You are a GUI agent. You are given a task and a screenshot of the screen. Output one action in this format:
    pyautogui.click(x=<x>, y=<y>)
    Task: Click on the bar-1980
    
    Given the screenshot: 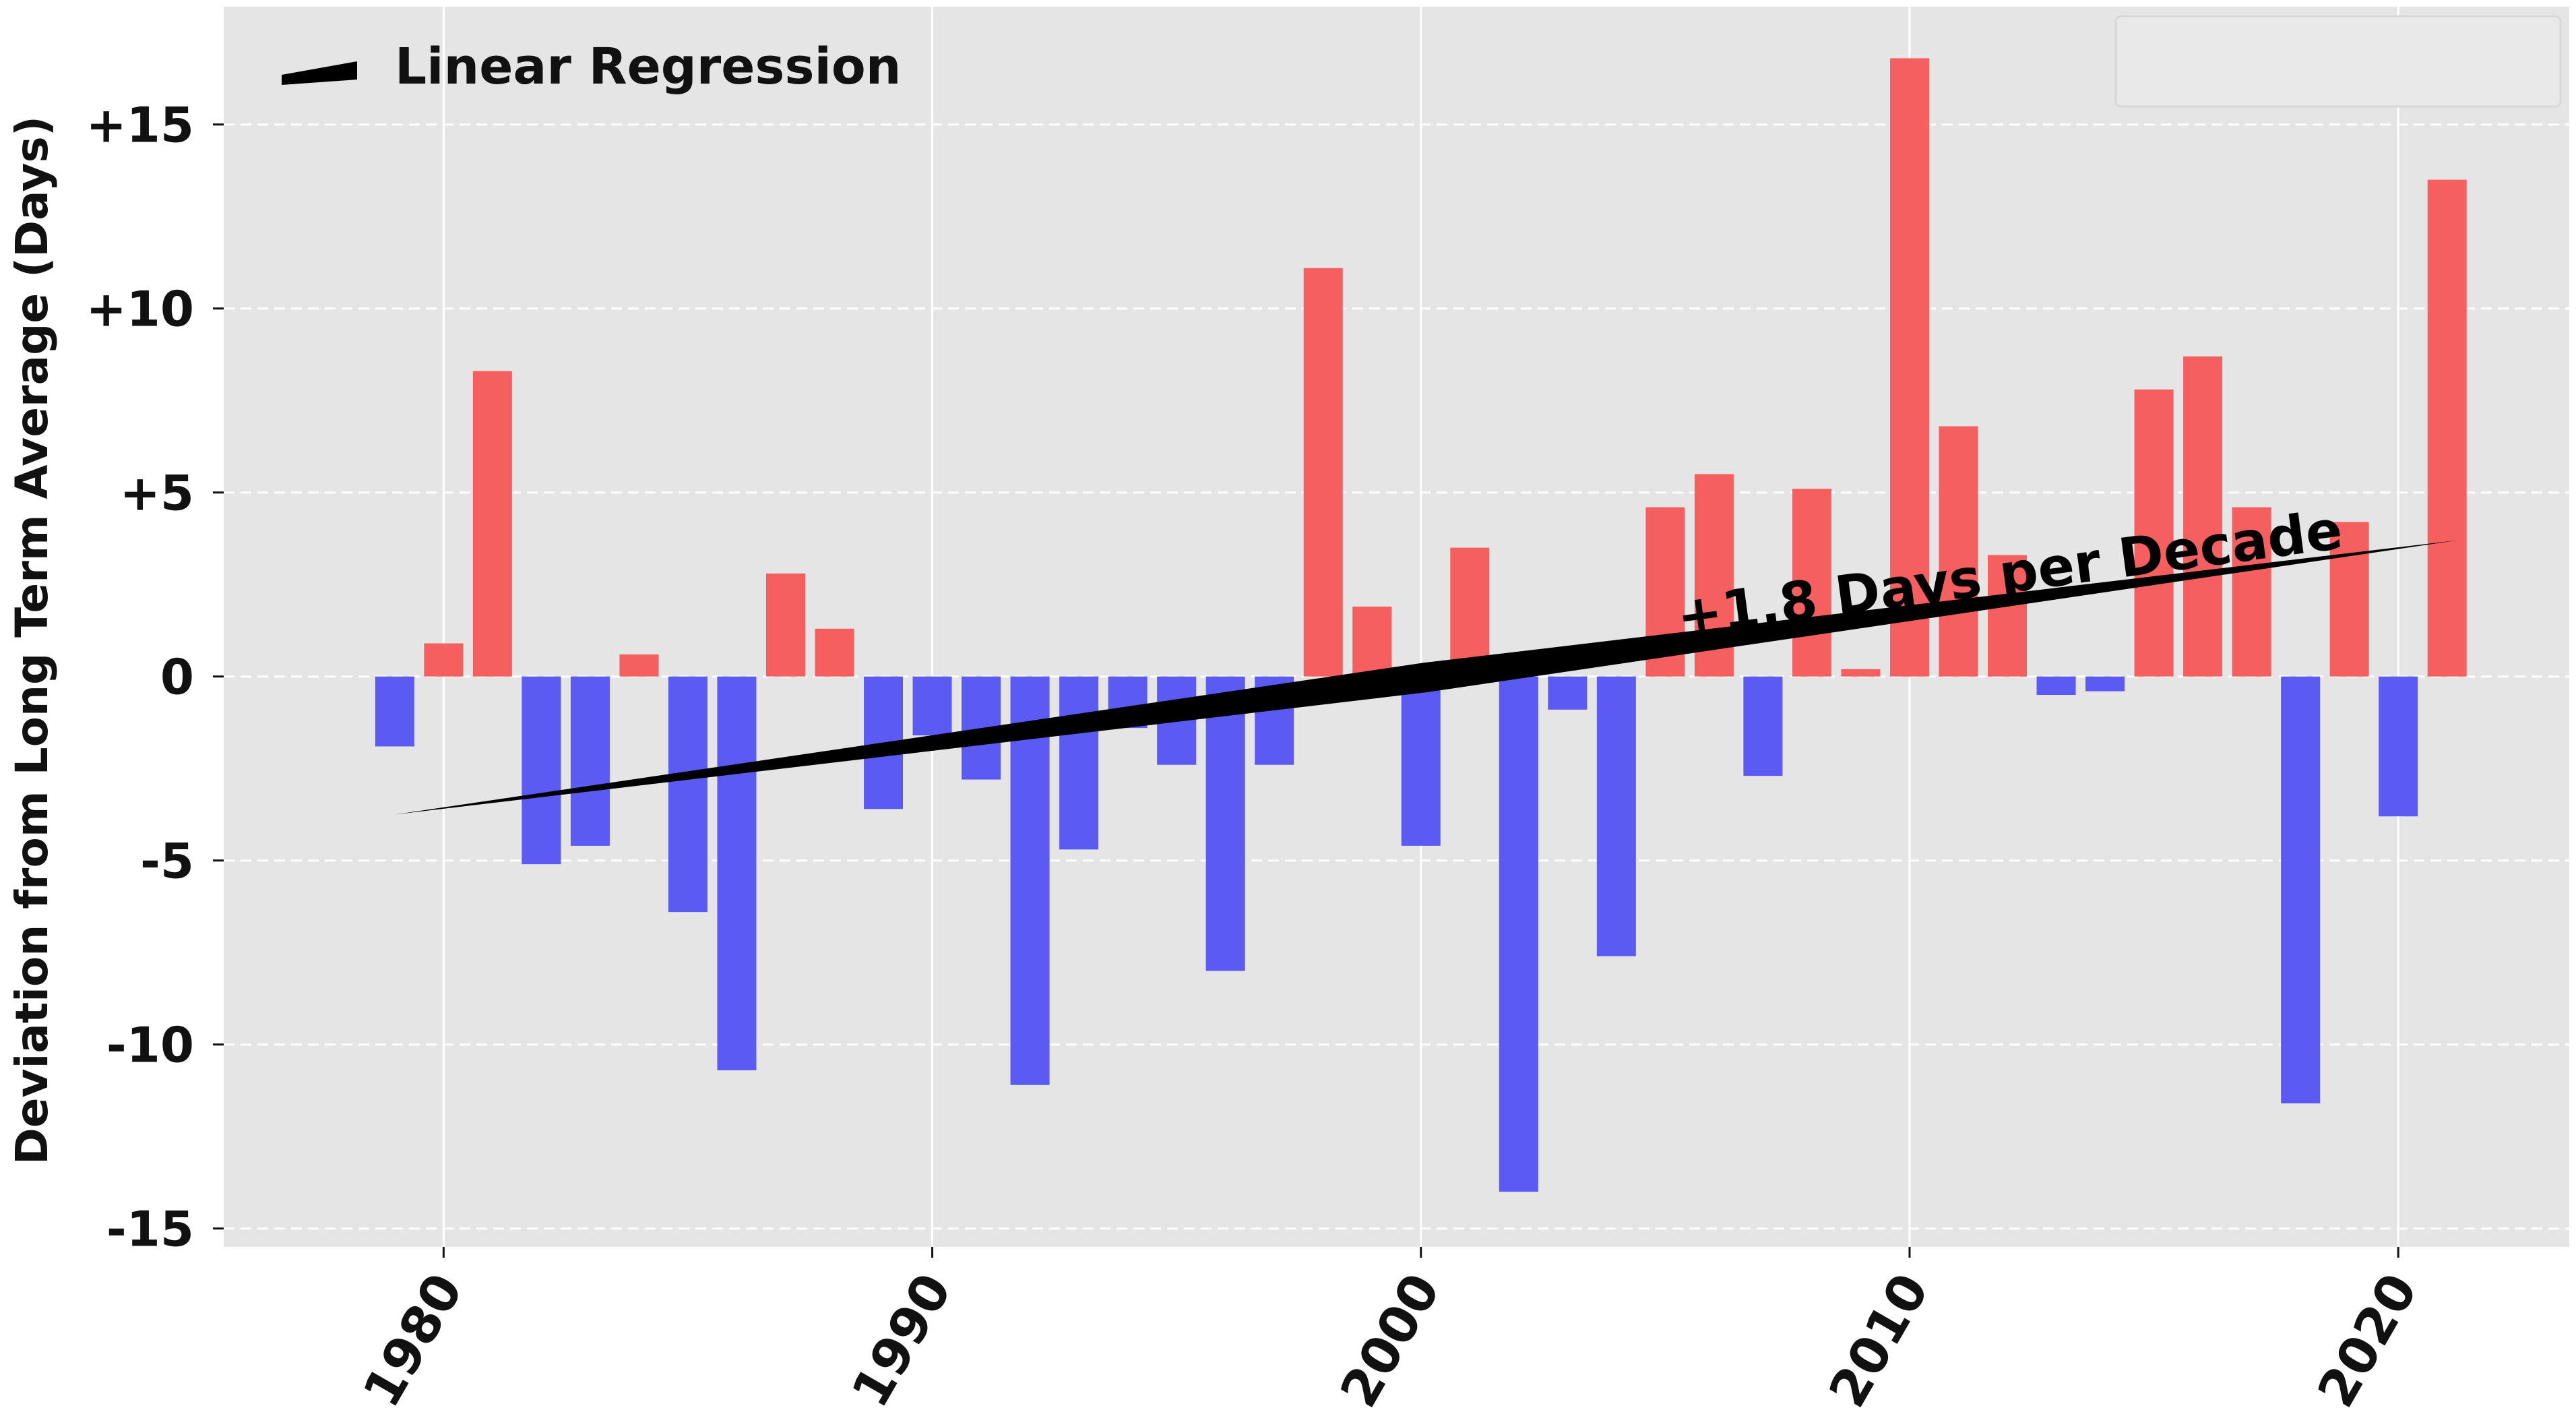 What is the action you would take?
    pyautogui.click(x=444, y=660)
    